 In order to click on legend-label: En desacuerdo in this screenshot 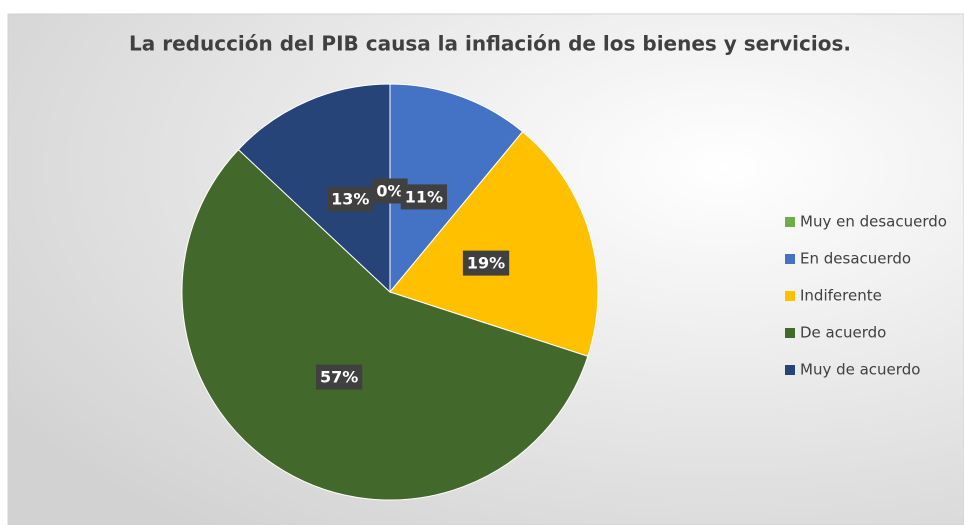, I will do `click(855, 259)`.